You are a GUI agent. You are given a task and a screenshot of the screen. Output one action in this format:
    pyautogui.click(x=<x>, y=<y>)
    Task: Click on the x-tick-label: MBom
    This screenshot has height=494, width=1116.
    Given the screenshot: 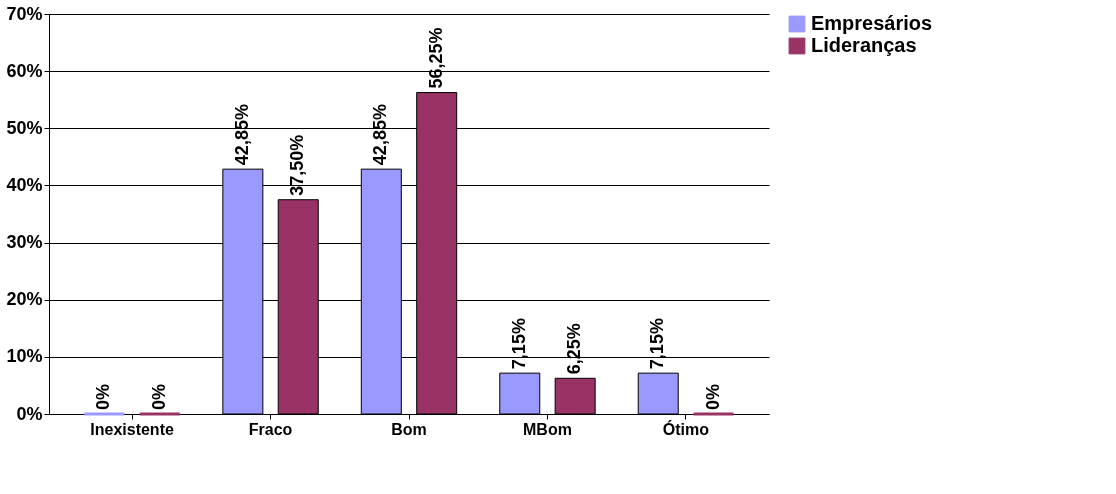 What is the action you would take?
    pyautogui.click(x=547, y=429)
    